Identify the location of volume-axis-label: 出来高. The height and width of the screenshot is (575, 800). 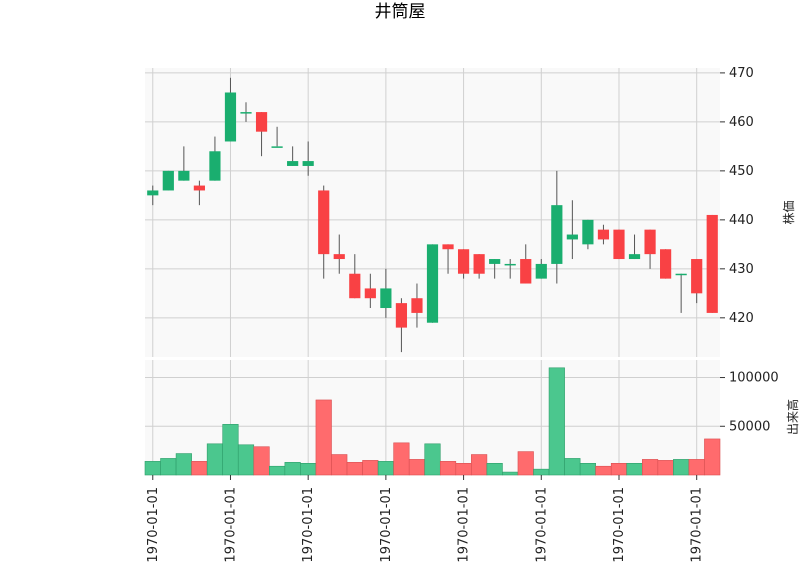
(792, 417).